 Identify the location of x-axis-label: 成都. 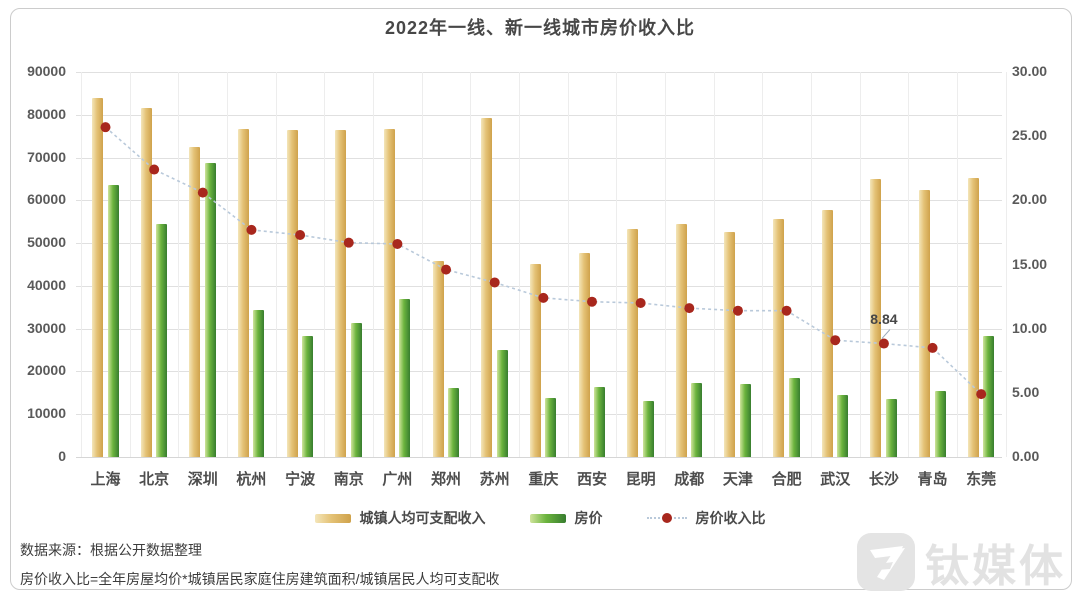
(689, 479).